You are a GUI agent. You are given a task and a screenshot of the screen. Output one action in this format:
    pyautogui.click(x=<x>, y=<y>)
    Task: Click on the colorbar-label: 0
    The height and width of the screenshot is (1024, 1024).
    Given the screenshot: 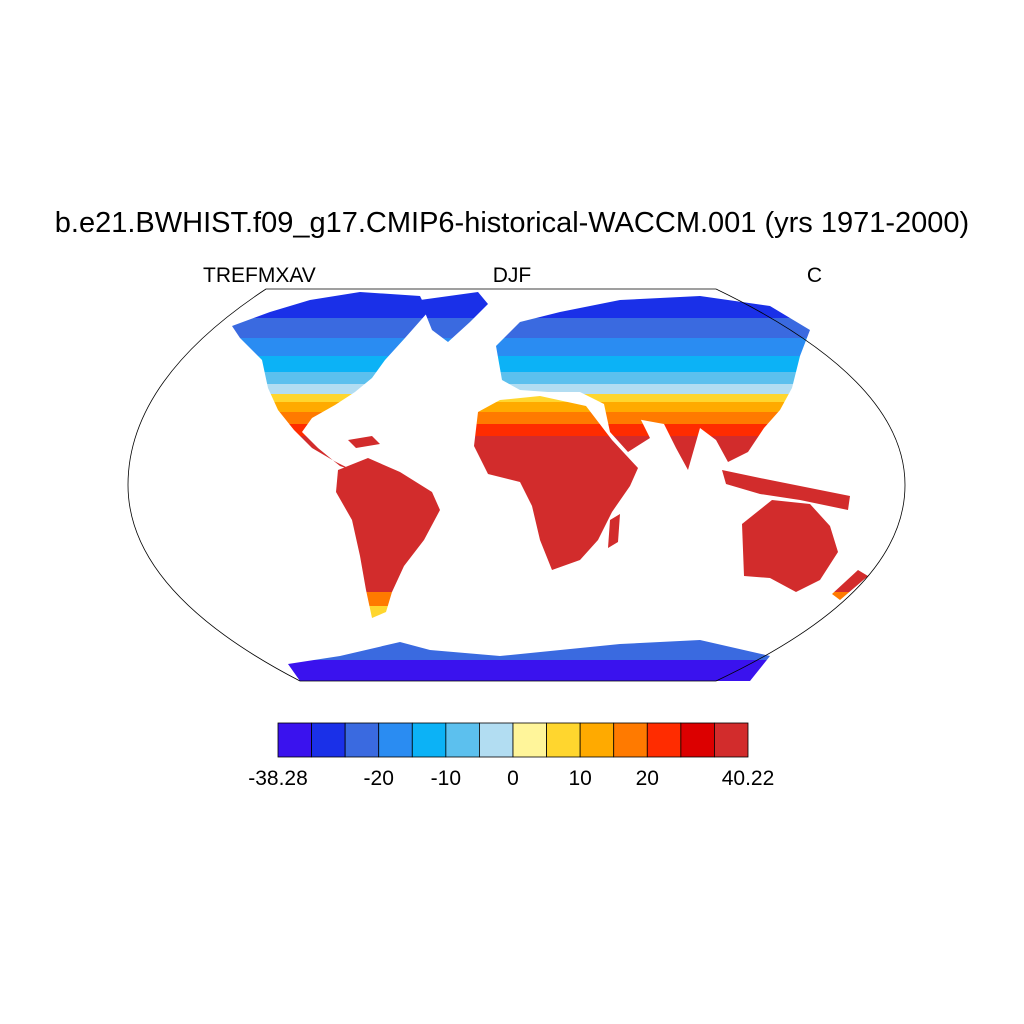 What is the action you would take?
    pyautogui.click(x=513, y=778)
    